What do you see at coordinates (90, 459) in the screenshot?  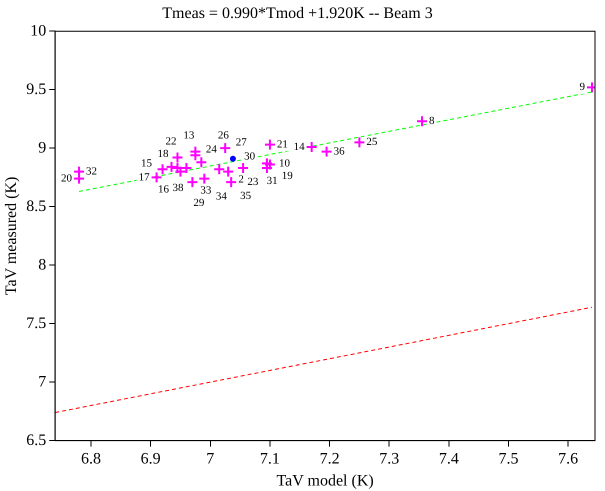 I see `x-tick-label: 6.8` at bounding box center [90, 459].